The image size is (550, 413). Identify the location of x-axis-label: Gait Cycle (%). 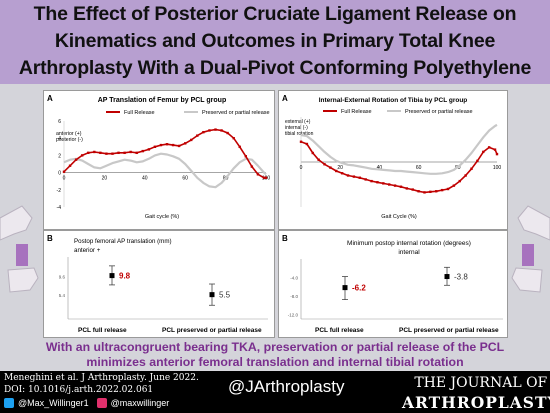
(399, 217).